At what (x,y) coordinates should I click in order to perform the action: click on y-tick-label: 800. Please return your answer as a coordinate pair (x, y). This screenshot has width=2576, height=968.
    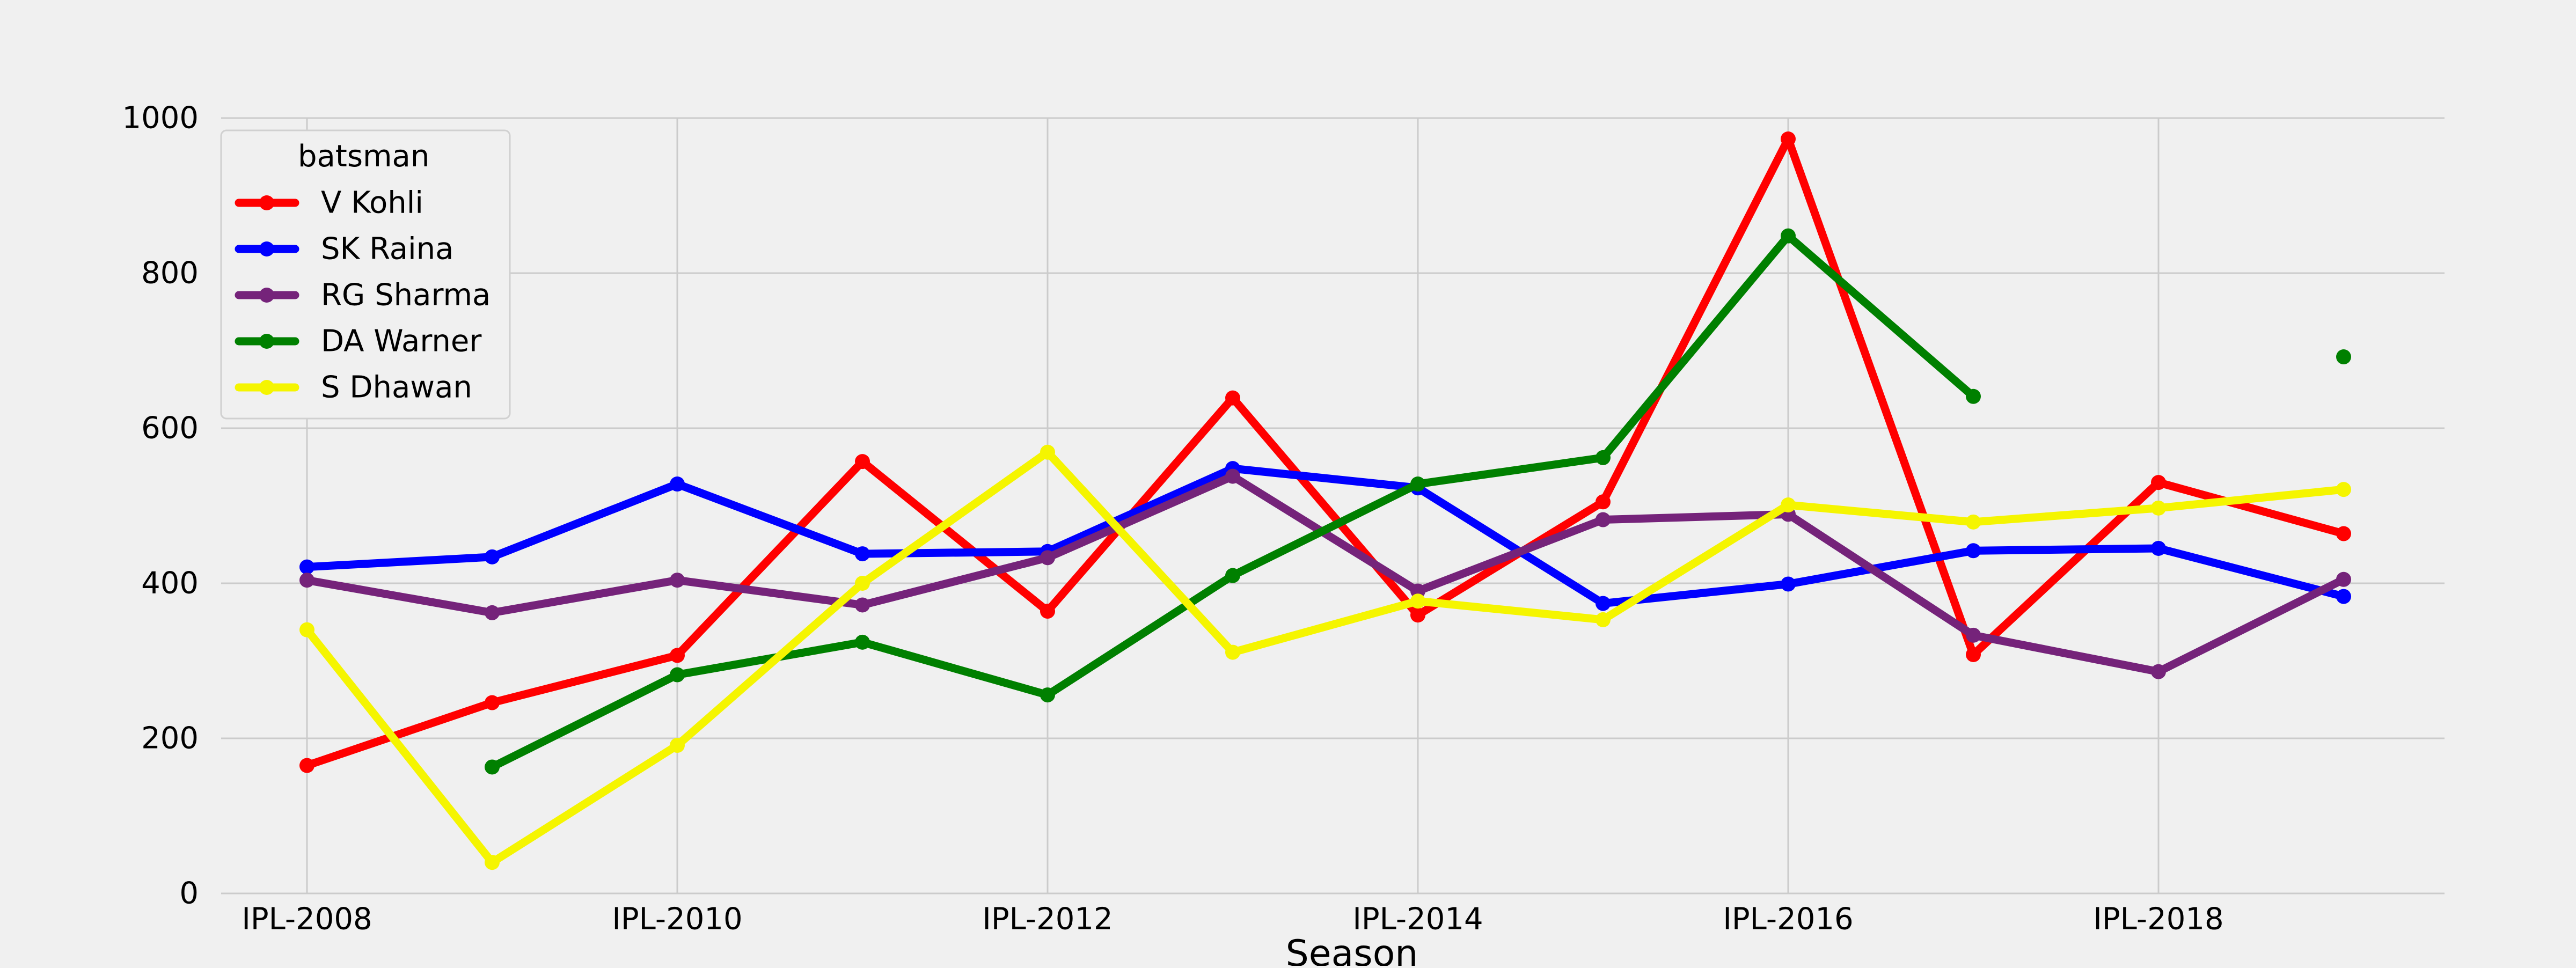
    Looking at the image, I should click on (170, 273).